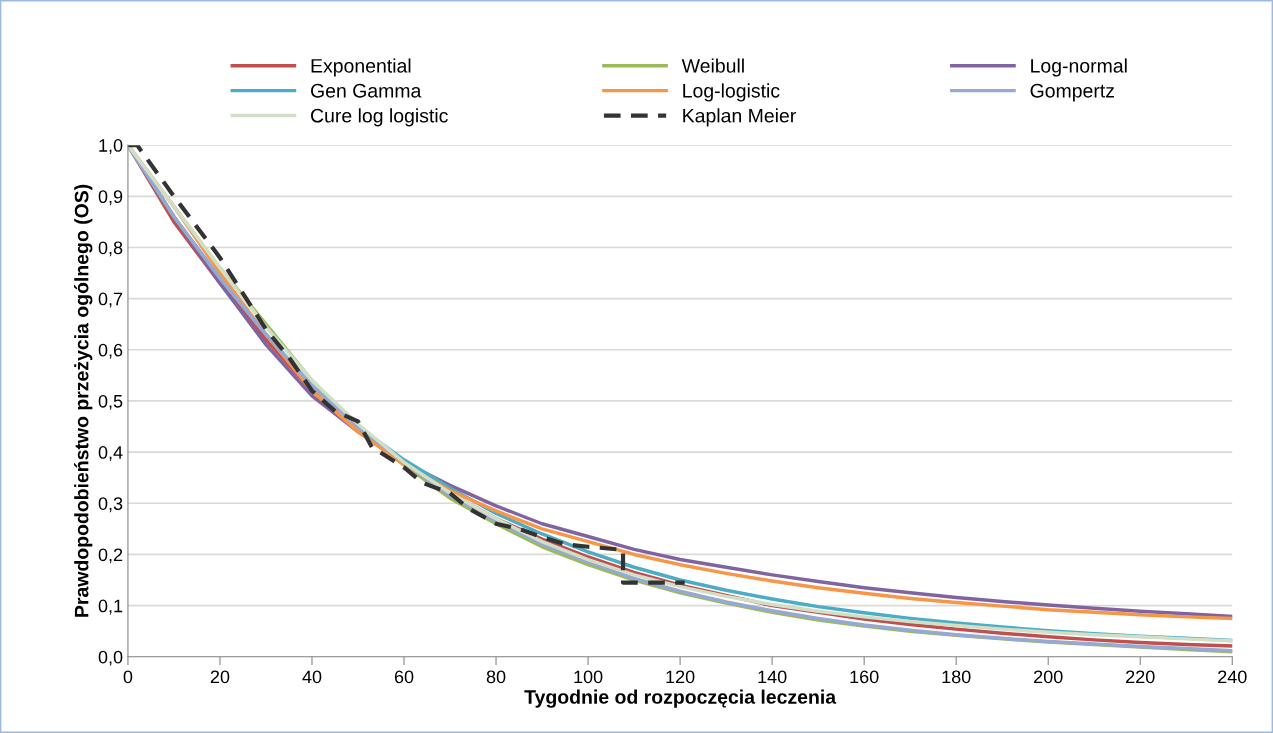  Describe the element at coordinates (110, 658) in the screenshot. I see `y-tick-label: 0,0` at that location.